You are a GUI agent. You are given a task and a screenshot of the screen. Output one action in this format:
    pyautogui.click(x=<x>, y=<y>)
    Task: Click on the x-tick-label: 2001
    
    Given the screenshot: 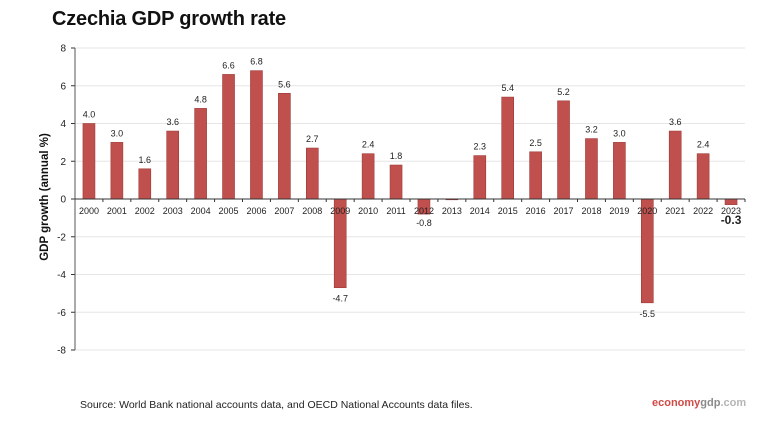 What is the action you would take?
    pyautogui.click(x=117, y=211)
    